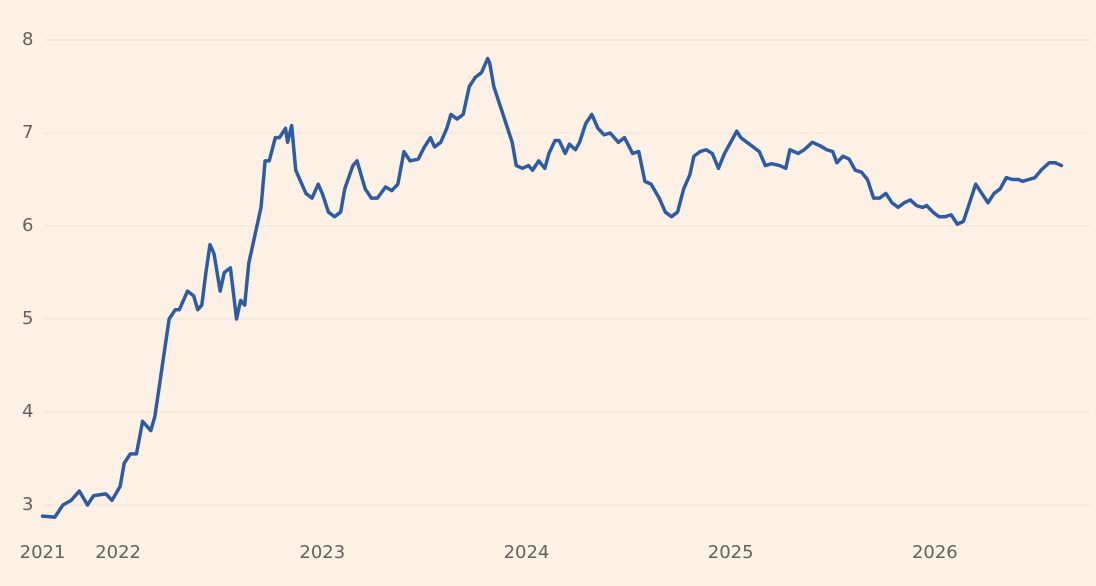 The image size is (1096, 586). What do you see at coordinates (27, 225) in the screenshot?
I see `y-tick-label: 6` at bounding box center [27, 225].